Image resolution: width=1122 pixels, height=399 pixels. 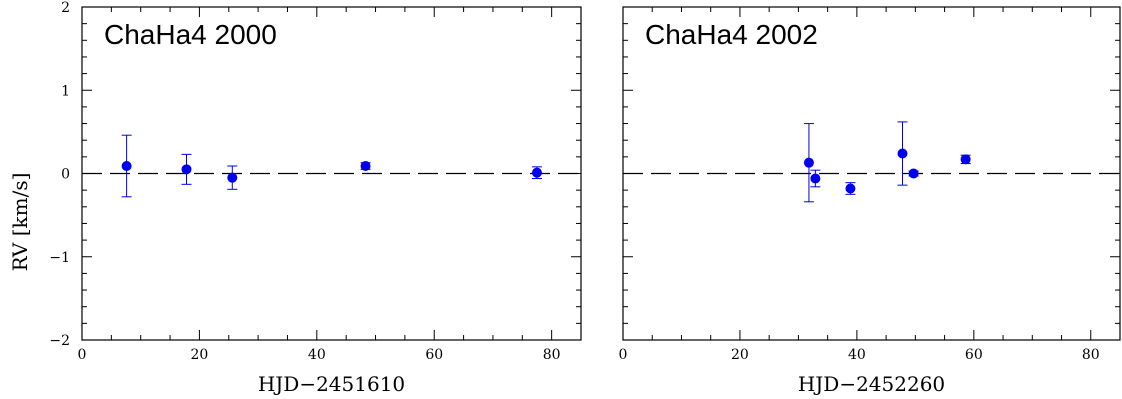 I want to click on x-axis-label: HJD−2452260, so click(x=871, y=384).